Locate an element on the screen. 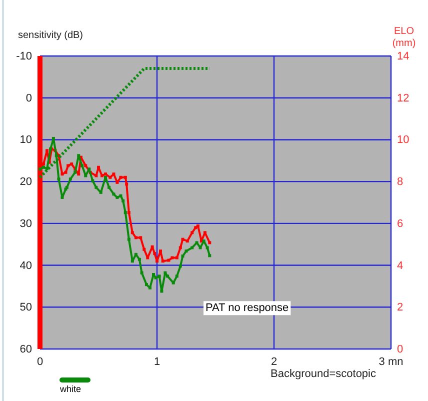  y2-axis-title: ELO (mm) is located at coordinates (404, 37).